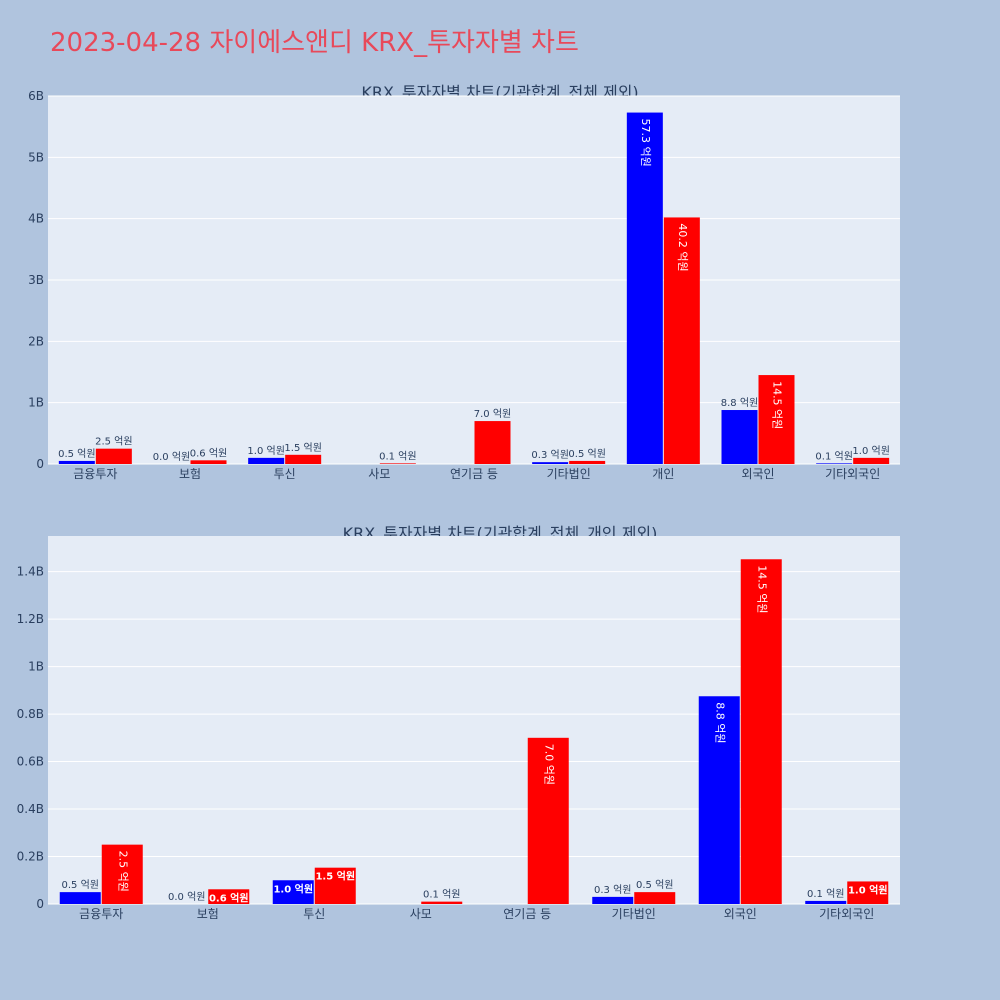 The image size is (1000, 1000). Describe the element at coordinates (663, 474) in the screenshot. I see `x-tick-label: 개인` at that location.